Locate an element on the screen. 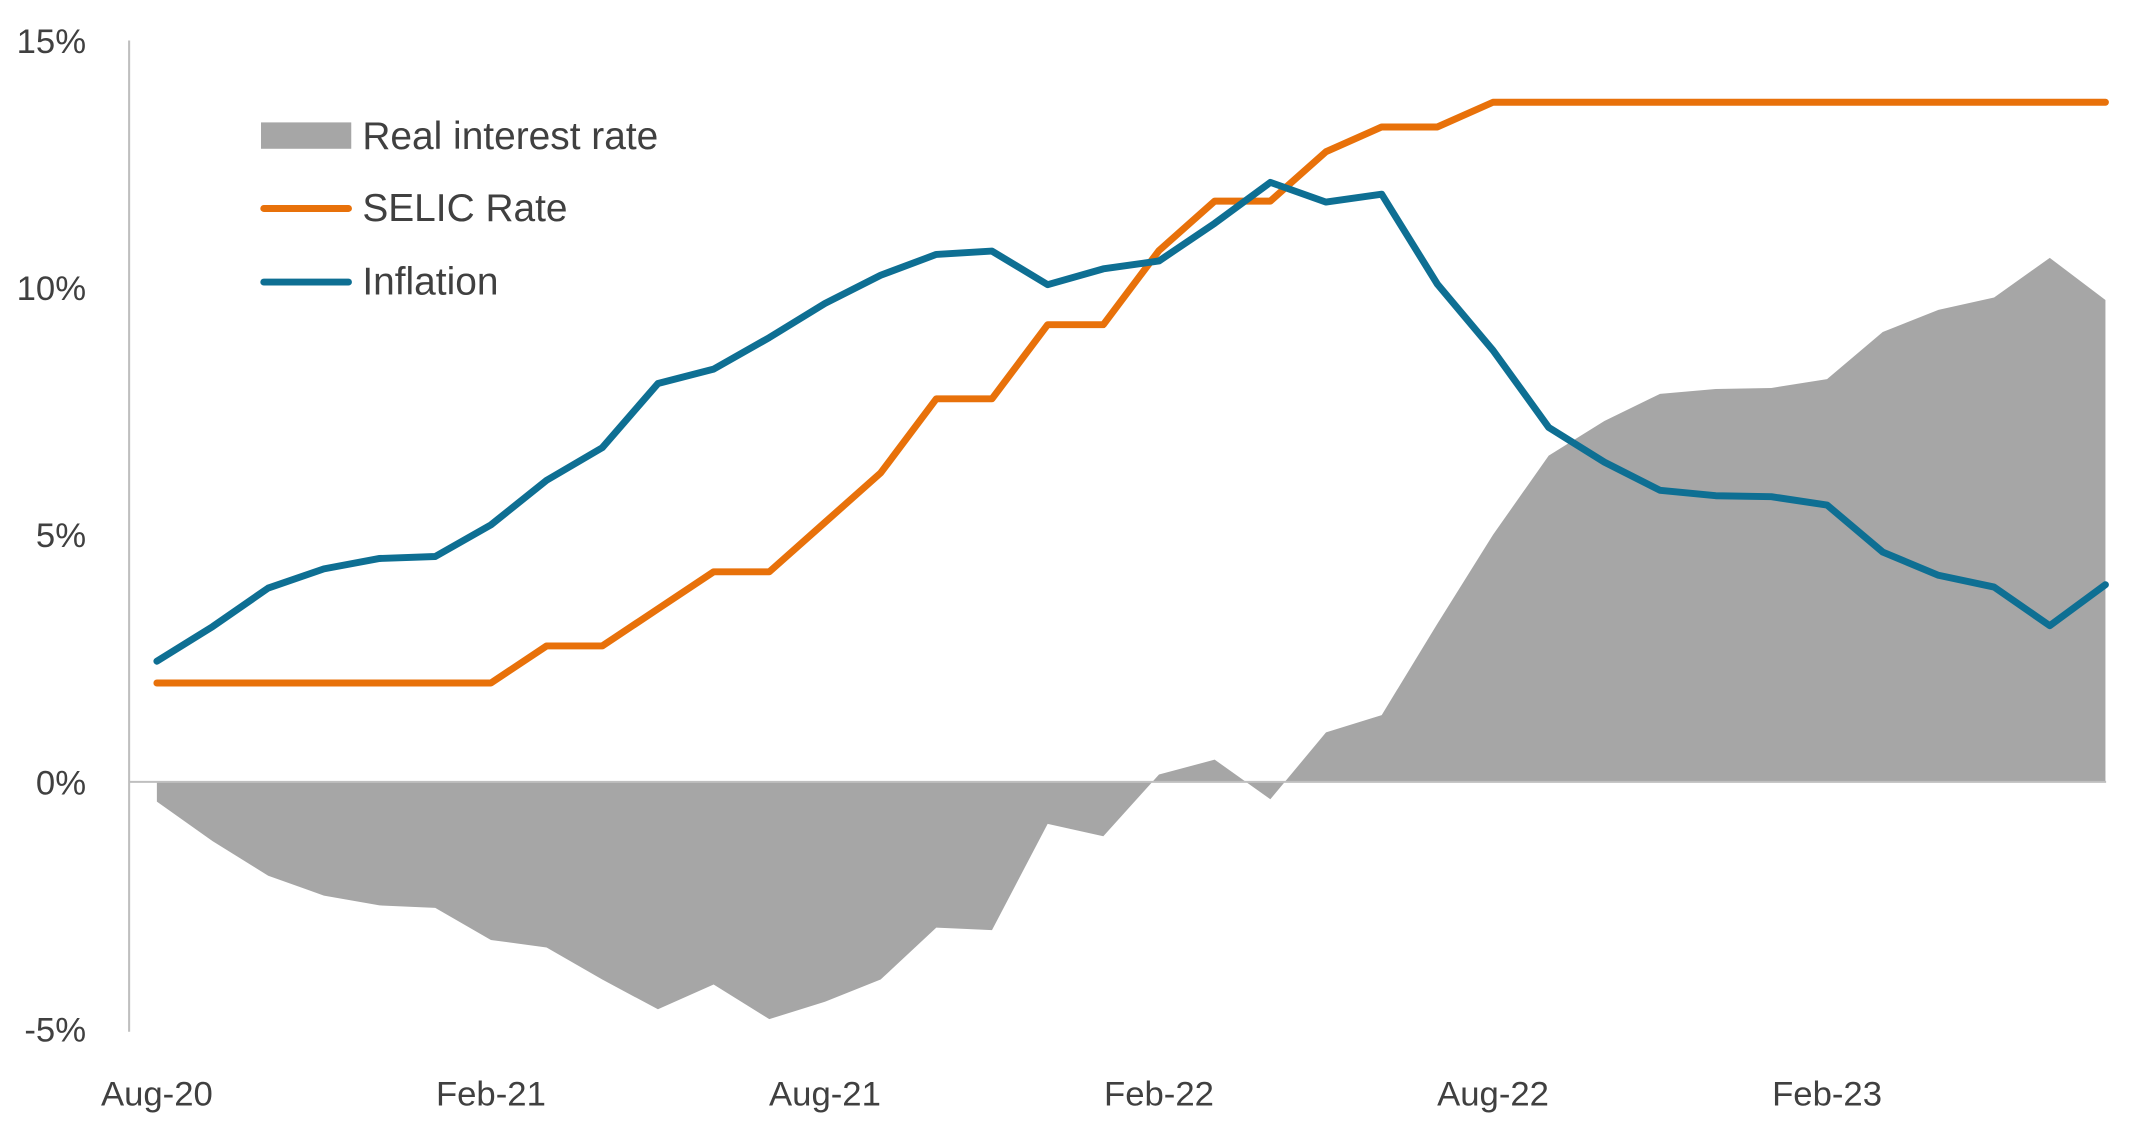 Image resolution: width=2145 pixels, height=1125 pixels. y-tick-label: -5% is located at coordinates (55, 1030).